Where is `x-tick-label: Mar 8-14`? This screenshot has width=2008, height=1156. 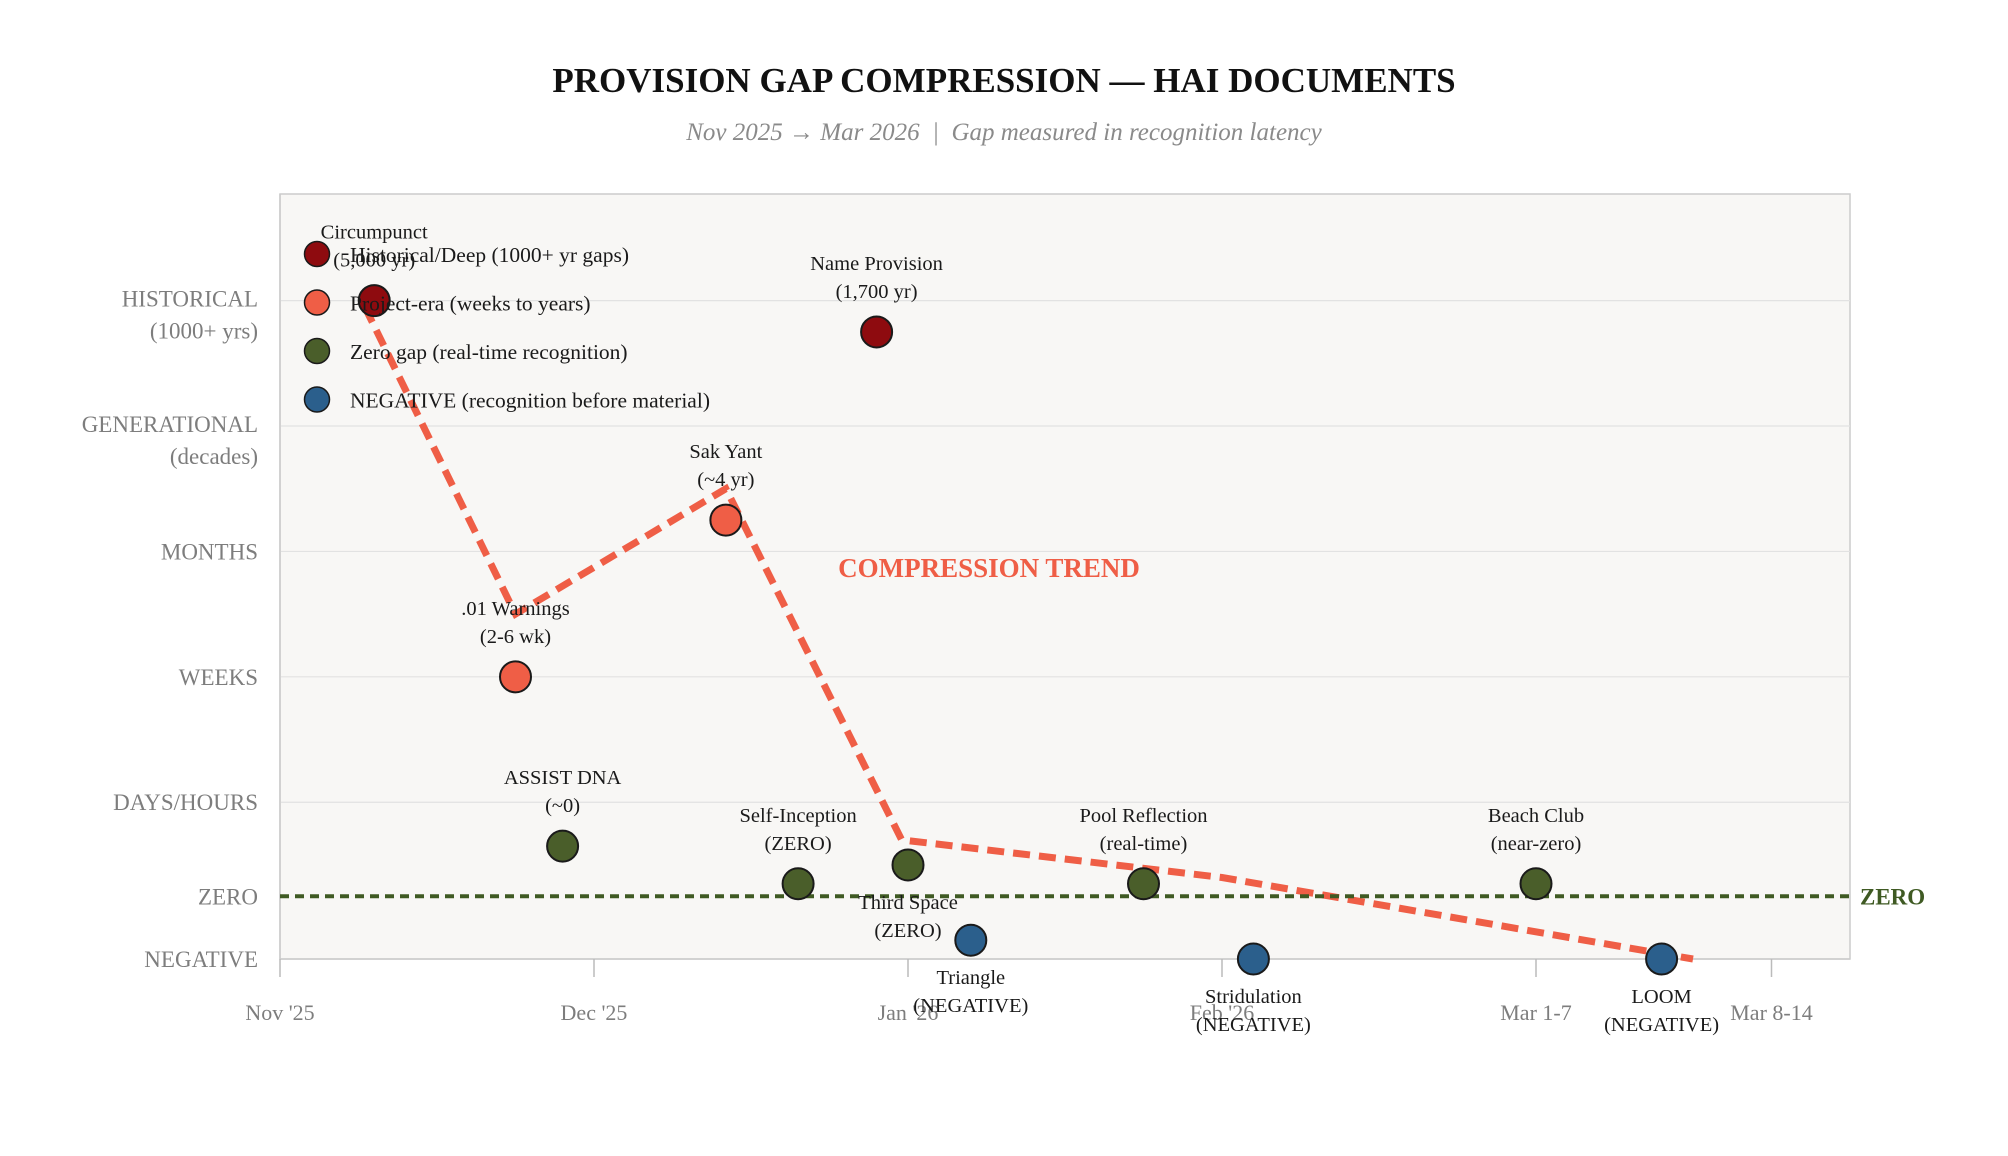 x-tick-label: Mar 8-14 is located at coordinates (1771, 1012).